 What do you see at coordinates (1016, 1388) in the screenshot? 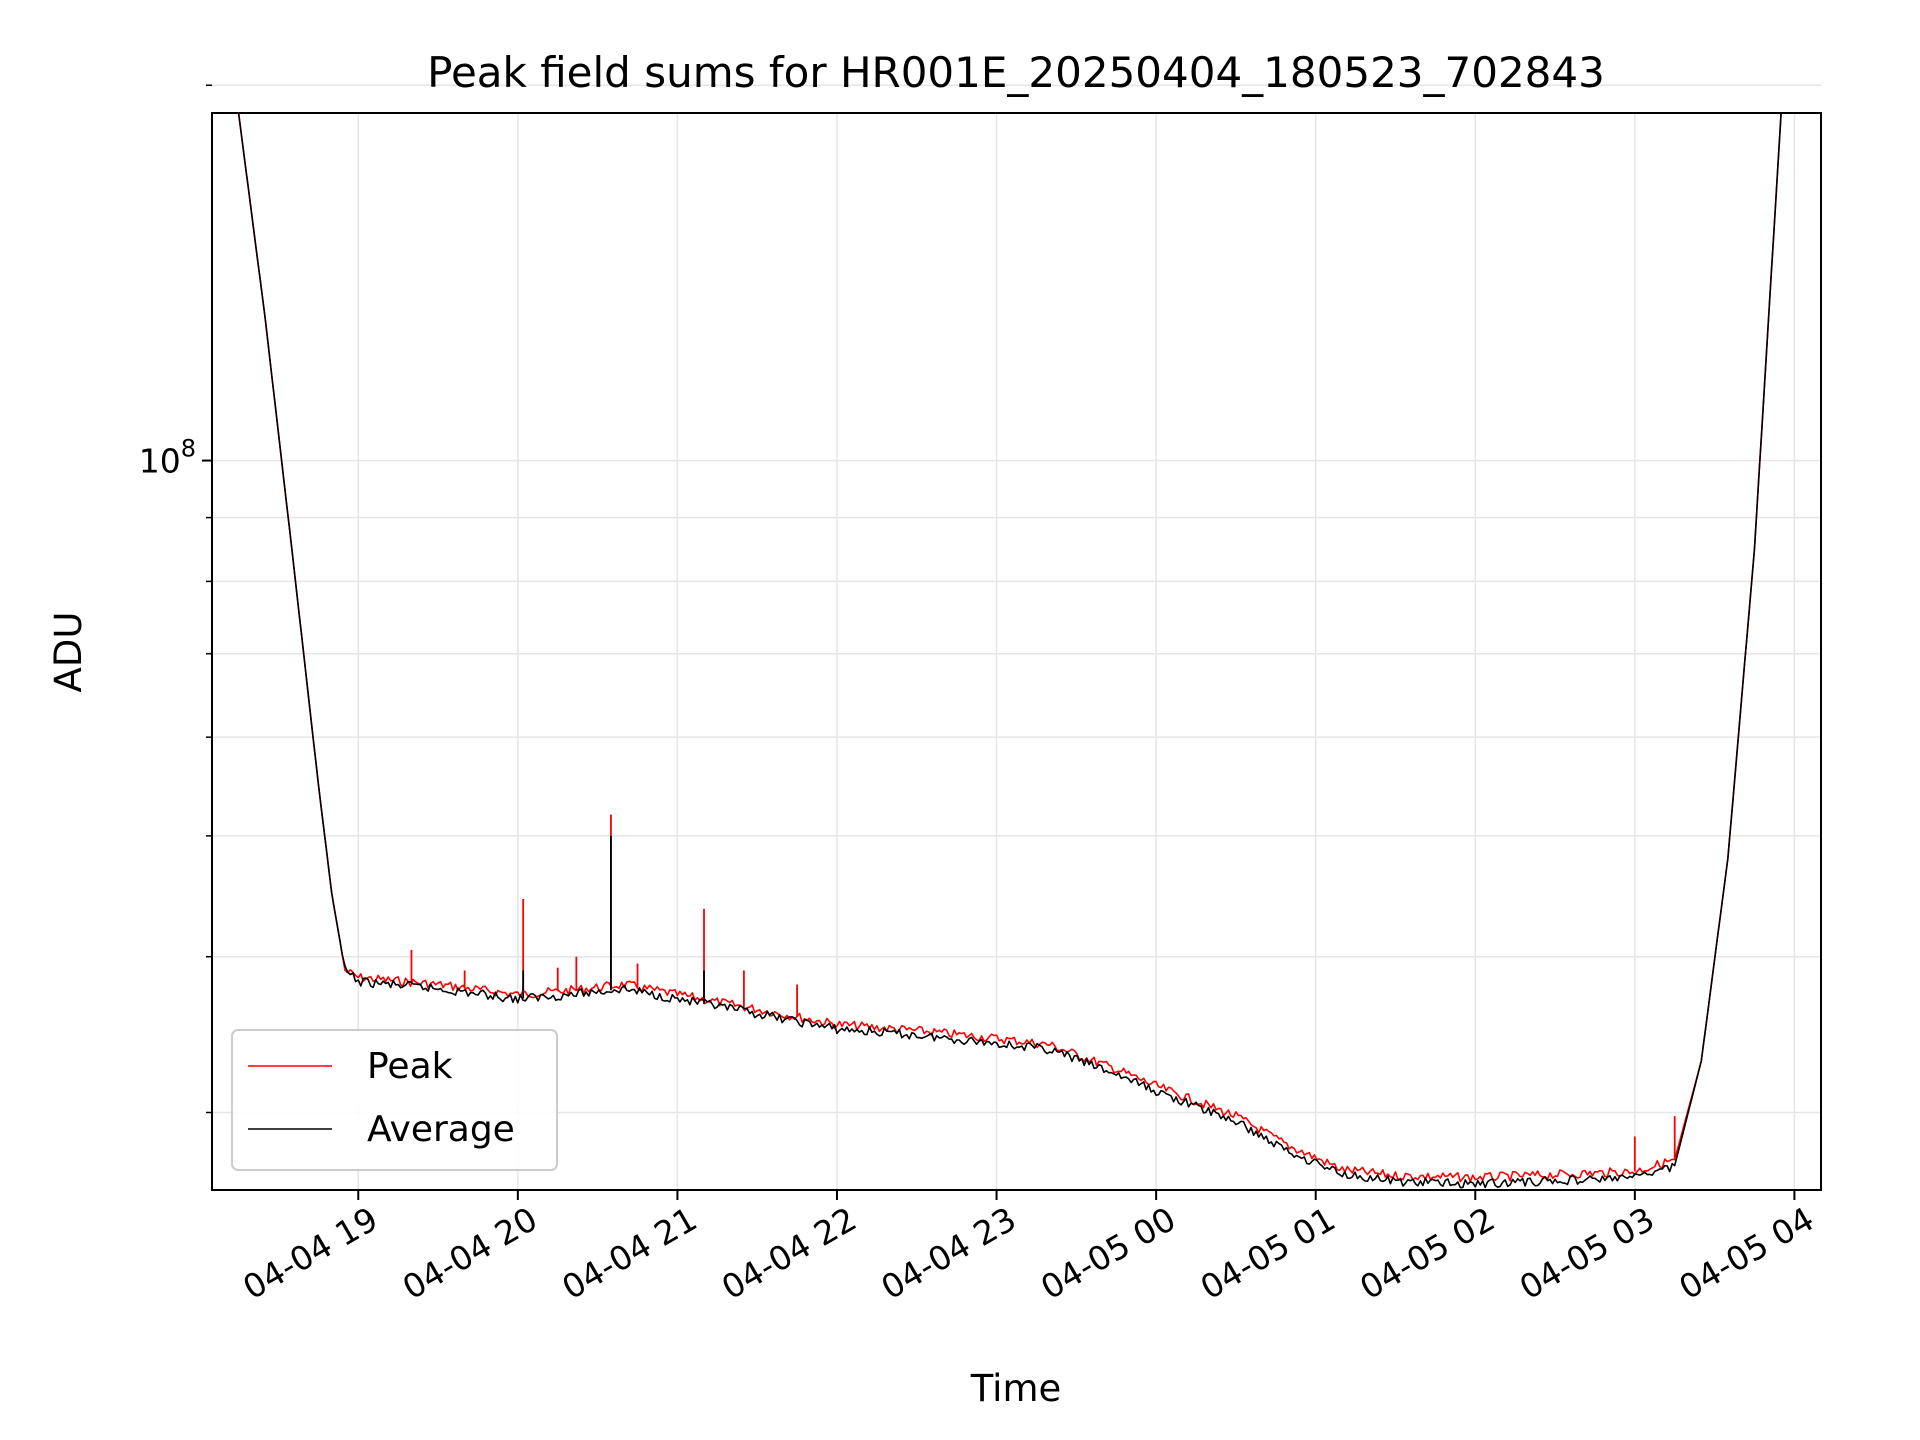
I see `x-axis-label: Time` at bounding box center [1016, 1388].